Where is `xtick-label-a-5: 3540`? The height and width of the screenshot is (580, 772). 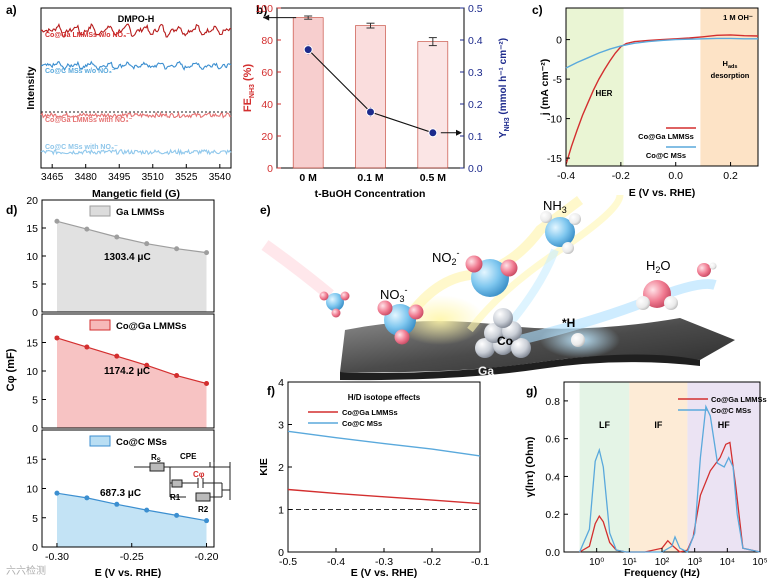
xtick-label-a-5: 3540 is located at coordinates (220, 177).